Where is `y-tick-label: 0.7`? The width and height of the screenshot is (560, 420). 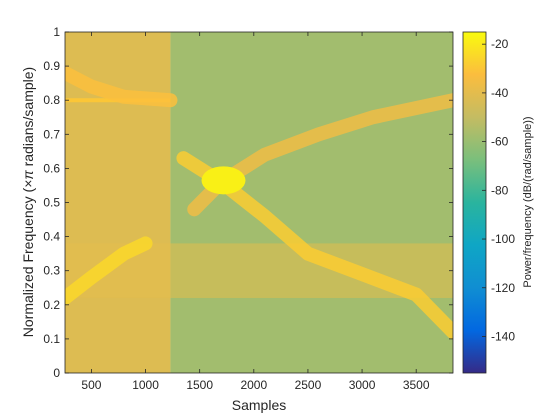 y-tick-label: 0.7 is located at coordinates (51, 134).